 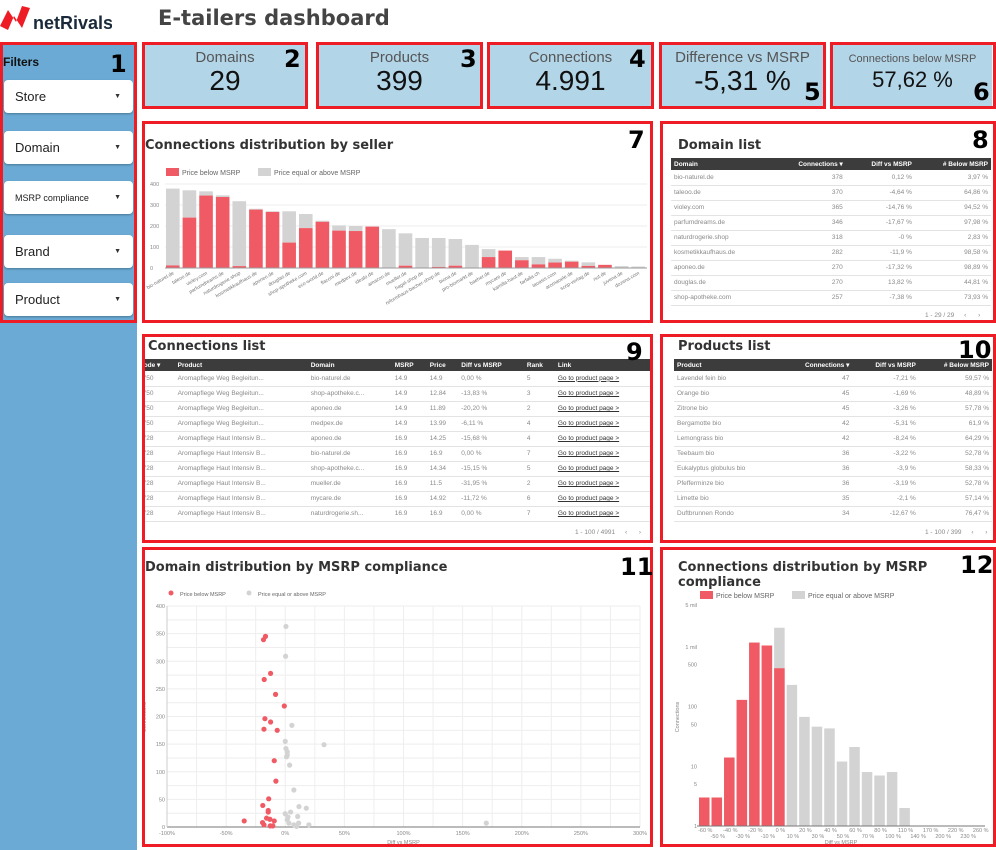 What do you see at coordinates (816, 379) in the screenshot?
I see `table-cell: 47` at bounding box center [816, 379].